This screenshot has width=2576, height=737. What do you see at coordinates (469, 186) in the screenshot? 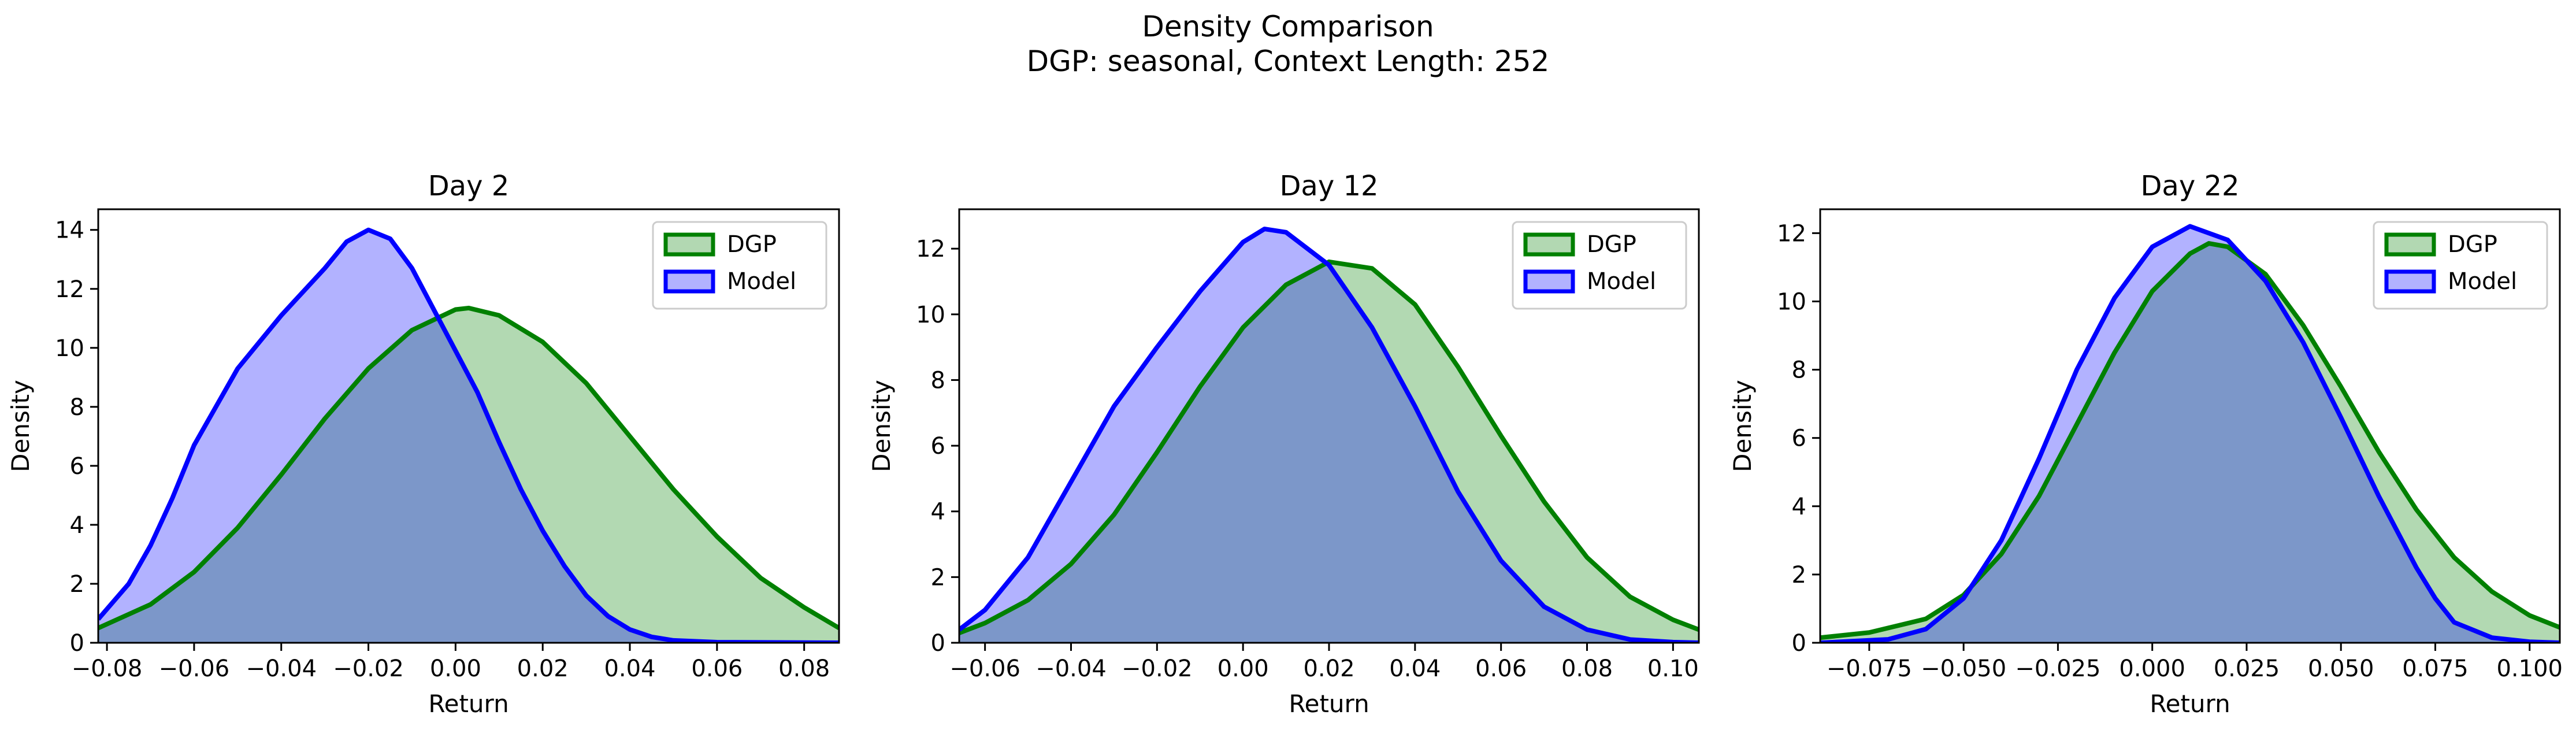
I see `panel-title: Day 2` at bounding box center [469, 186].